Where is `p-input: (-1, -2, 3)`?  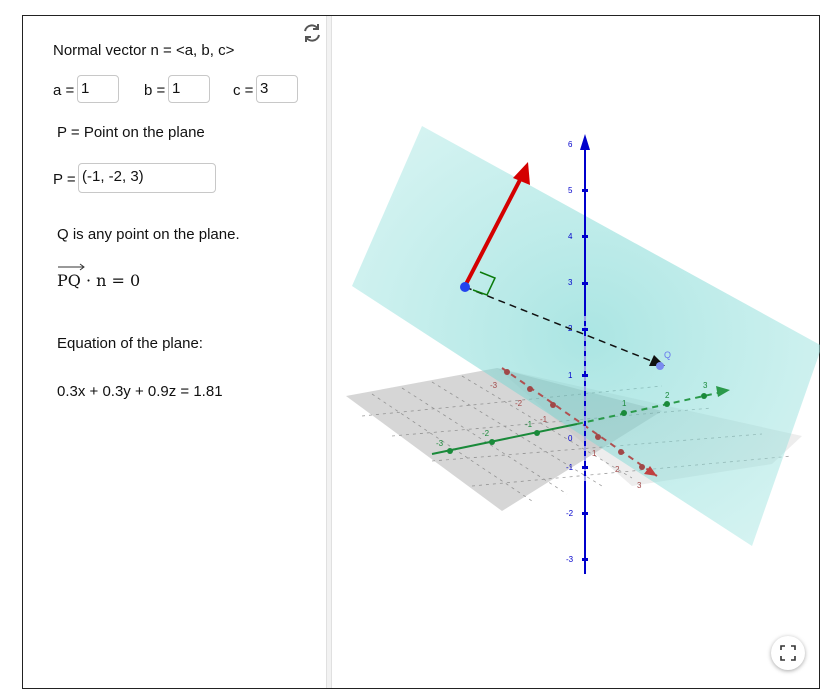
p-input: (-1, -2, 3) is located at coordinates (147, 178).